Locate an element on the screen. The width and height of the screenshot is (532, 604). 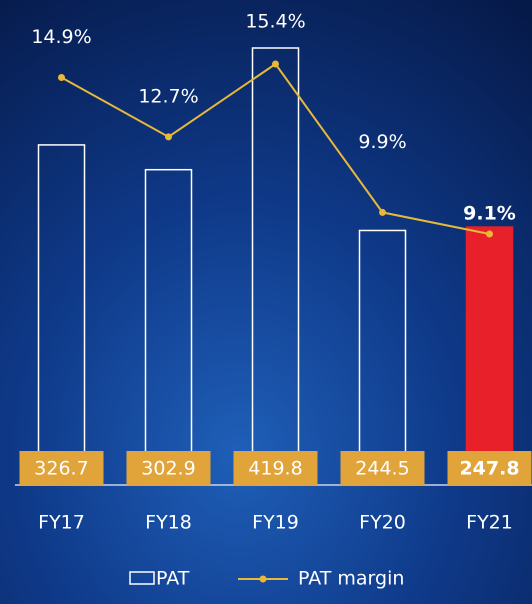
legend-label: PAT margin is located at coordinates (351, 579).